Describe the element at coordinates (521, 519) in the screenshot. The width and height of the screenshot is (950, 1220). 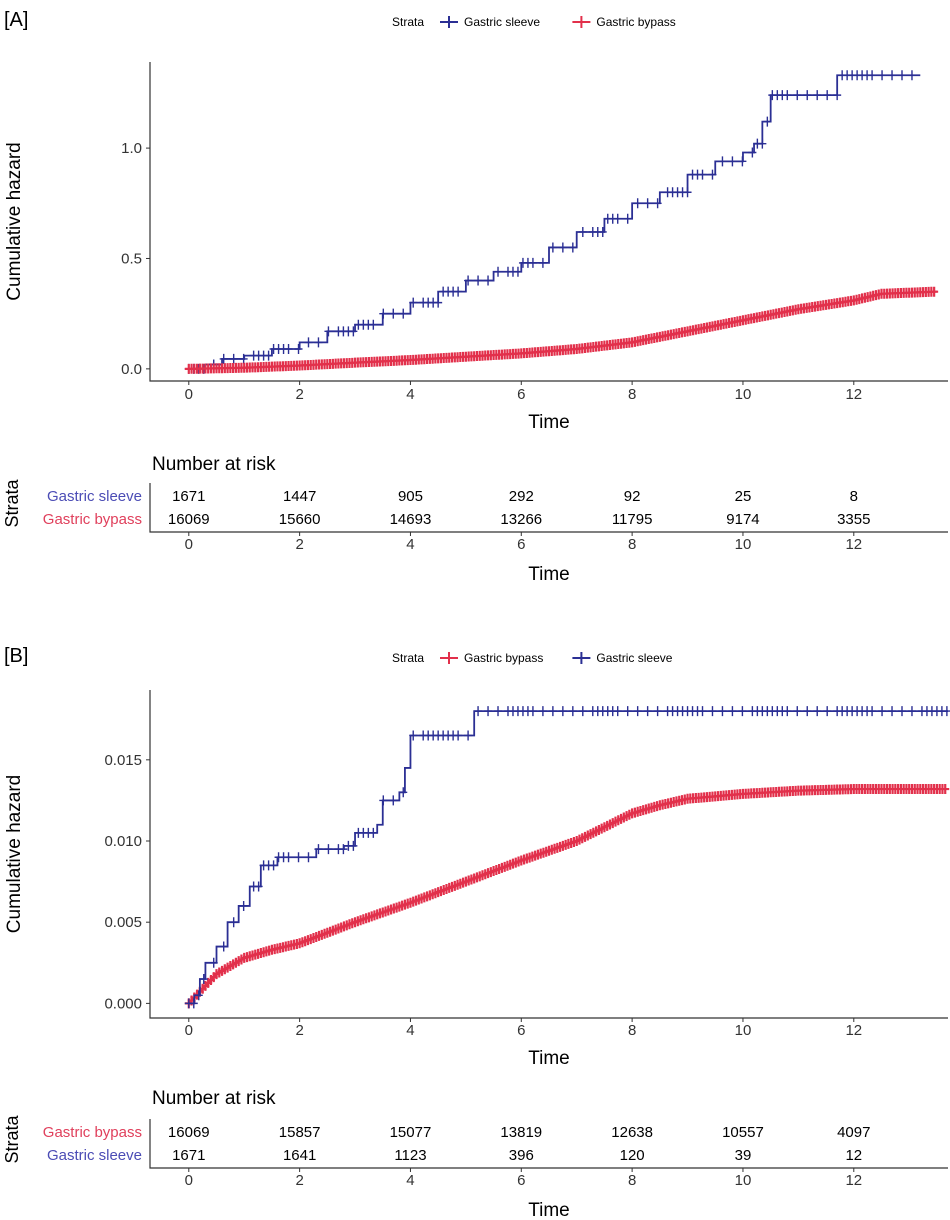
I see `risk-value: 13266` at that location.